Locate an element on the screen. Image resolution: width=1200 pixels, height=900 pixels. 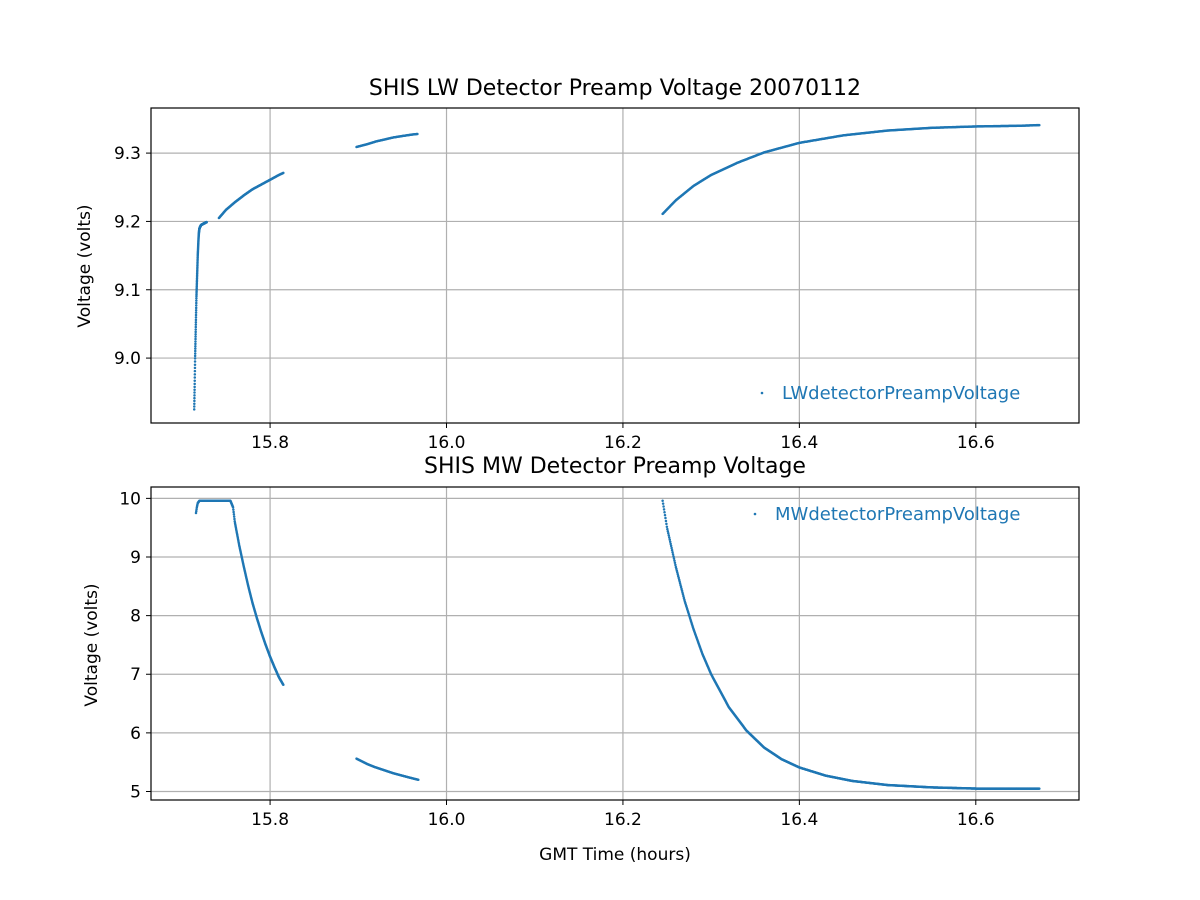
lw-legend-marker is located at coordinates (762, 393).